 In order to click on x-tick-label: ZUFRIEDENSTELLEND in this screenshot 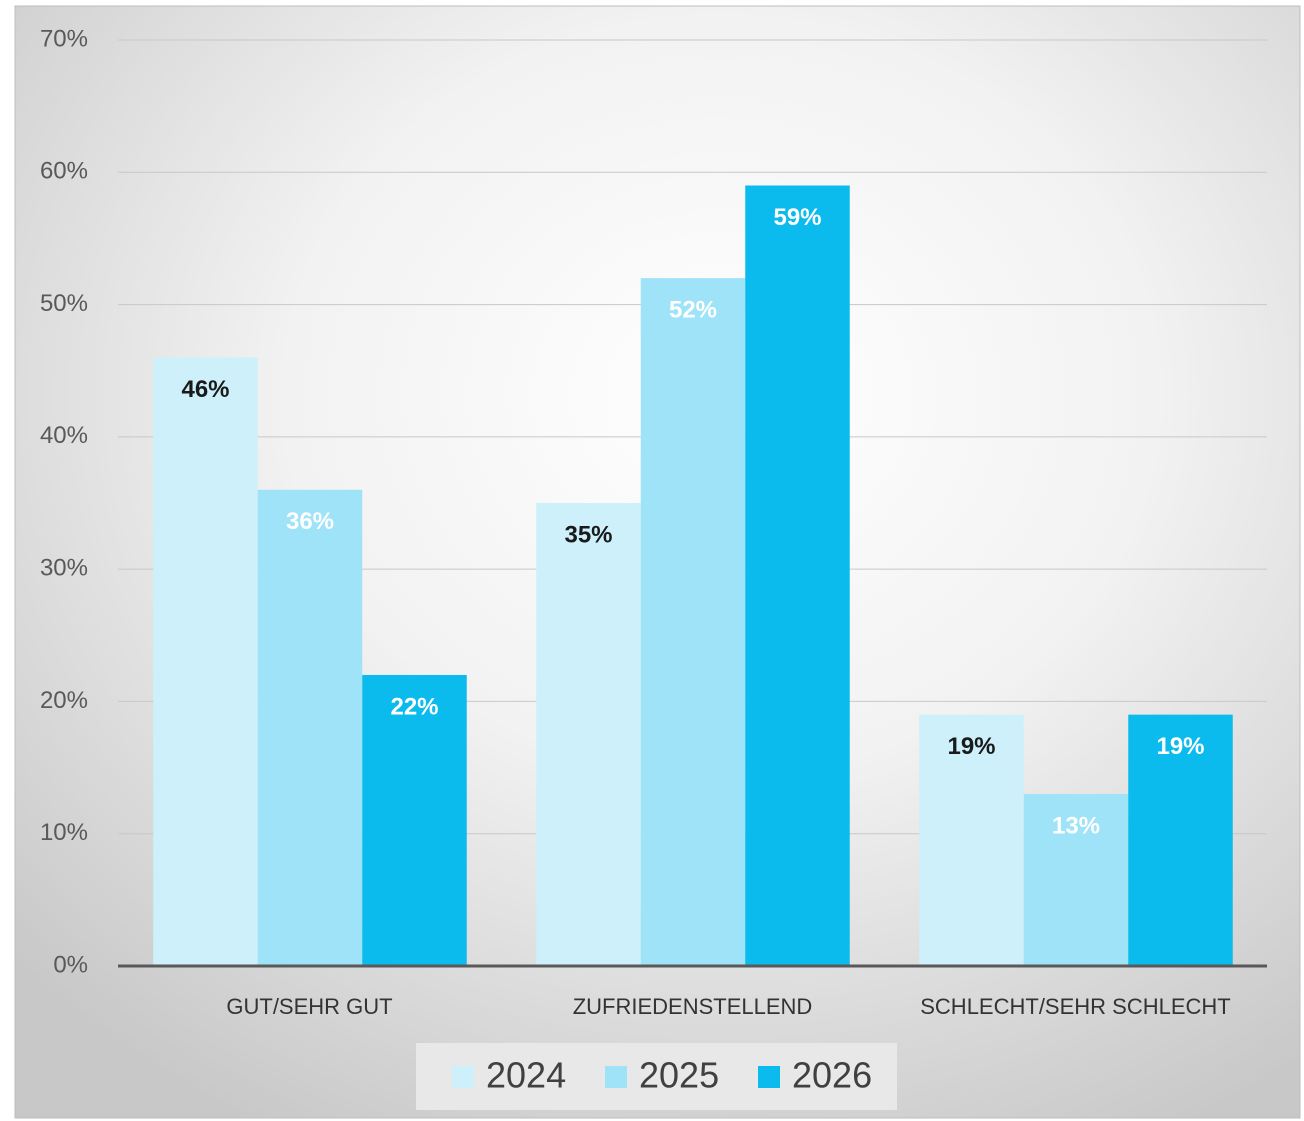, I will do `click(693, 1006)`.